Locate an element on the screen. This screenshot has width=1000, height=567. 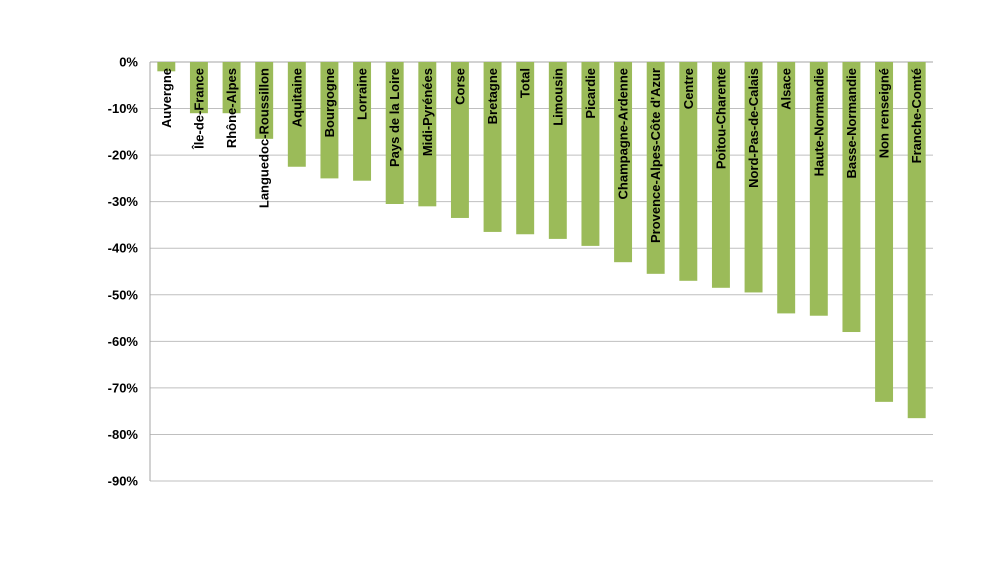
category-label: Île-de-France is located at coordinates (198, 109).